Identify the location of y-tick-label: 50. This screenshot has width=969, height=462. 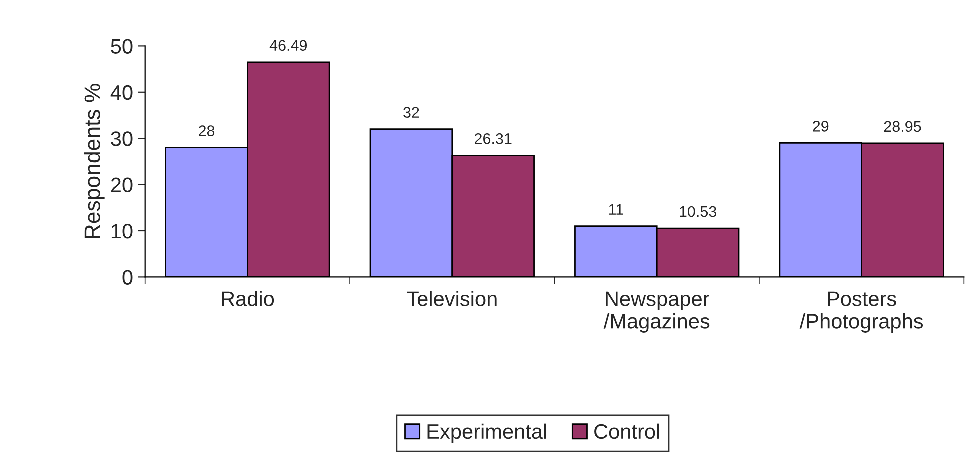
(122, 46).